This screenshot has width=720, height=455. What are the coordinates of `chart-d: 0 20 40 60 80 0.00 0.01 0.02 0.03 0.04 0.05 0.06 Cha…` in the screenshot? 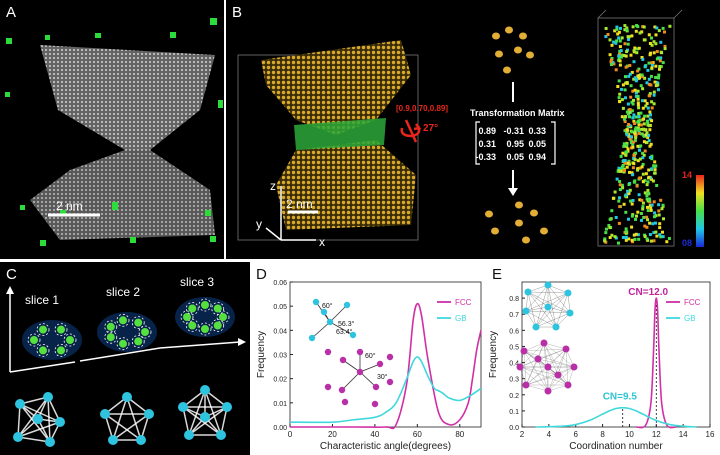 It's located at (369, 366).